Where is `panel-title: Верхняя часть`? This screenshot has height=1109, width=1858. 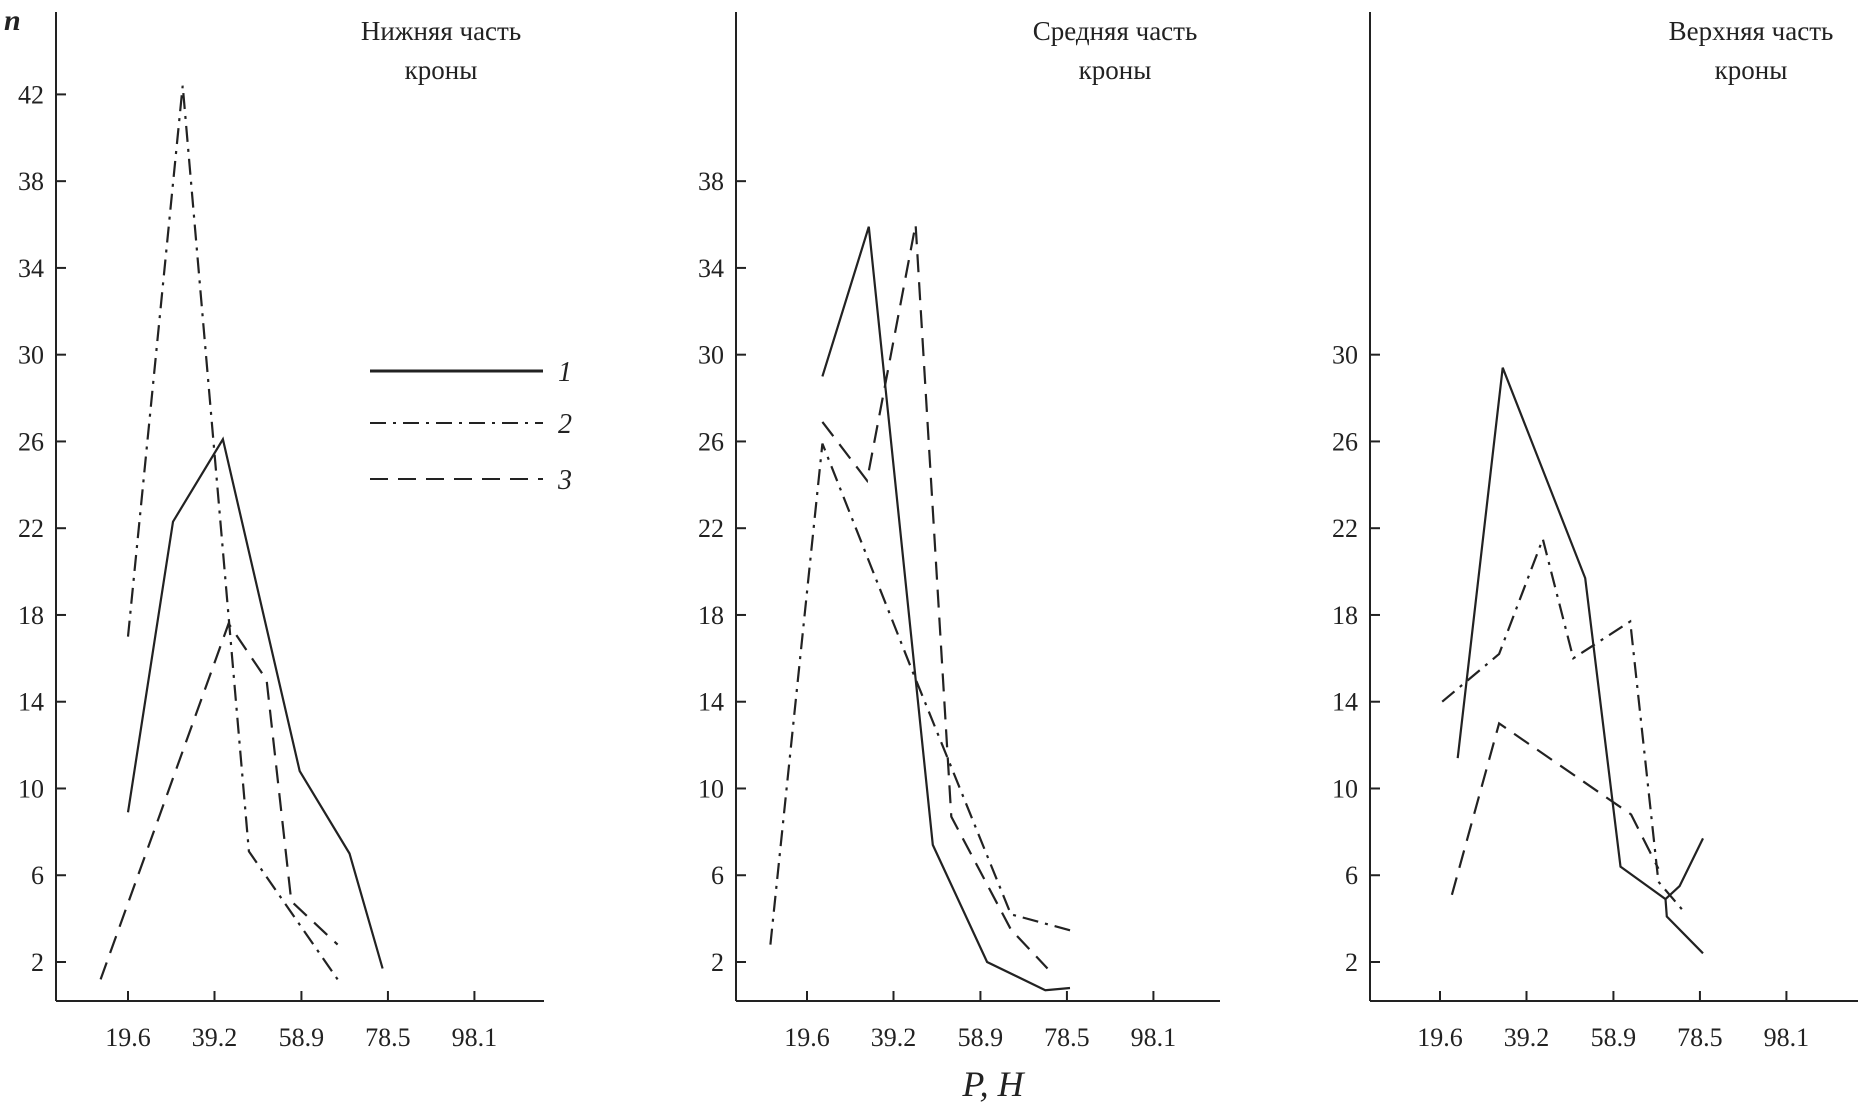
panel-title: Верхняя часть is located at coordinates (1751, 31).